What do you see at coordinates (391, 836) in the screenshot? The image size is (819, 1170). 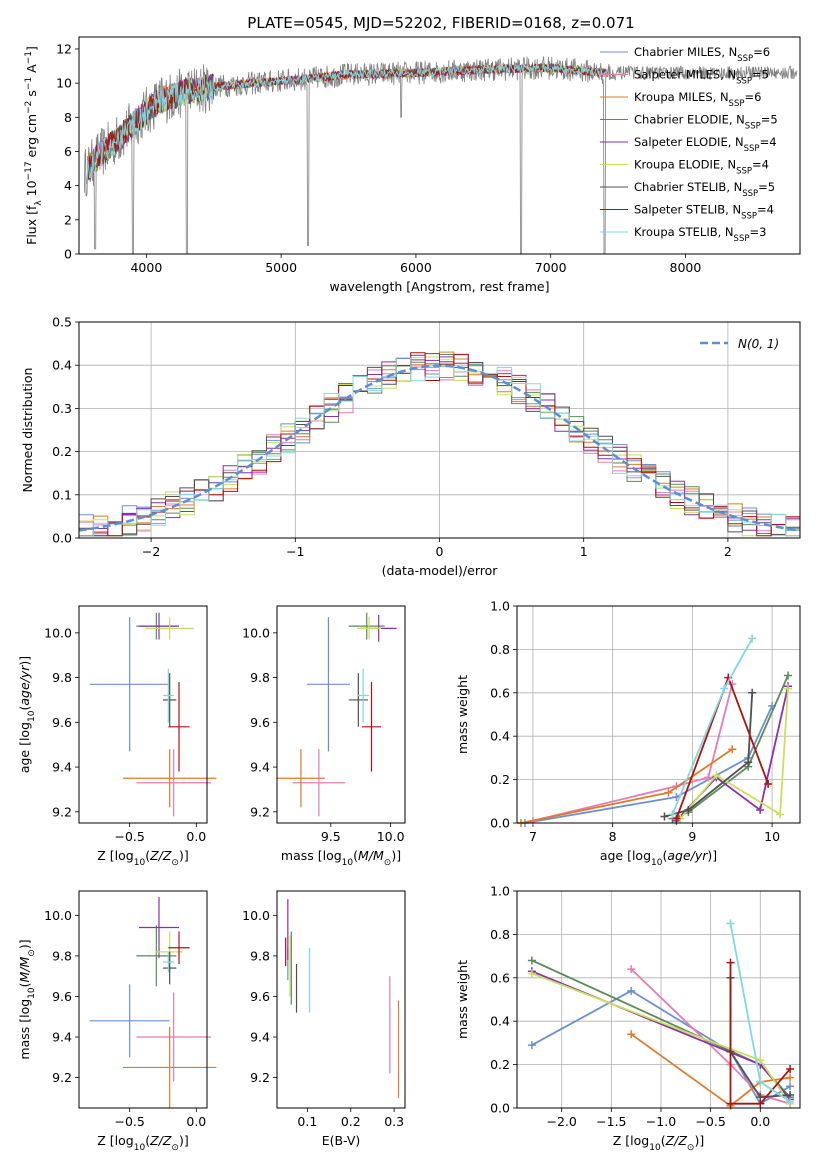 I see `x-tick-label: 10.0` at bounding box center [391, 836].